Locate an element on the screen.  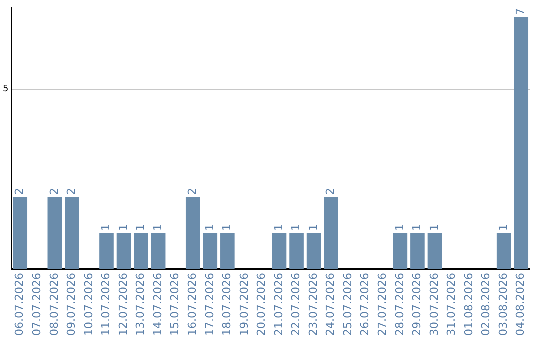
x-tick-label: 08.07.2026 is located at coordinates (54, 304).